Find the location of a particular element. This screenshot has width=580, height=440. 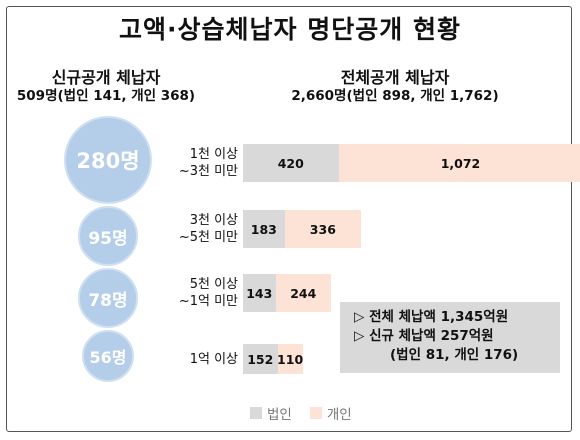

legend-swatch-indiv is located at coordinates (315, 413).